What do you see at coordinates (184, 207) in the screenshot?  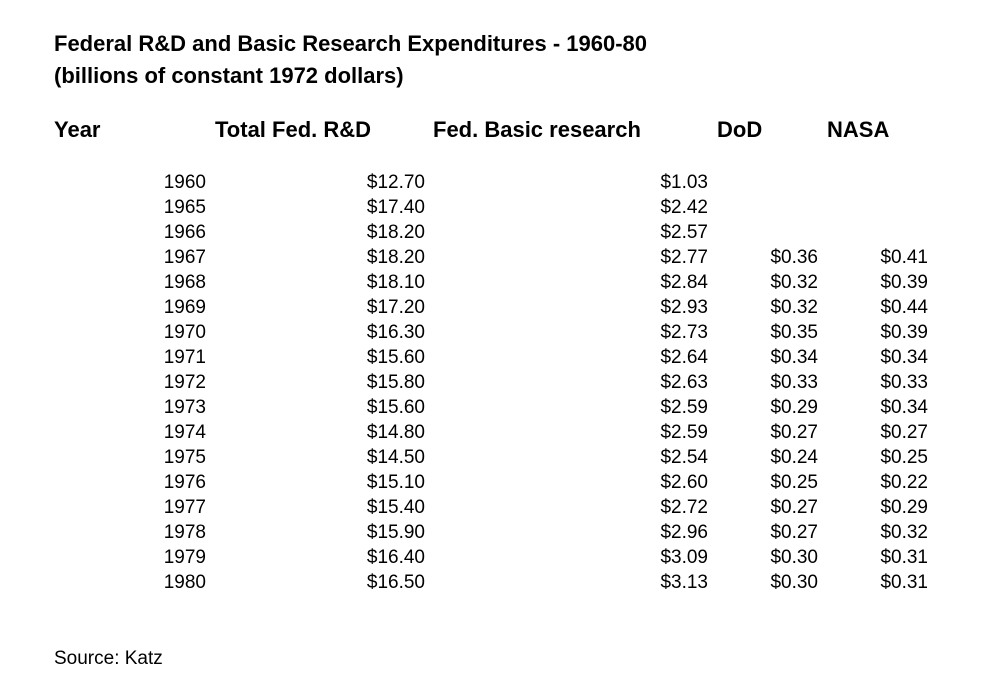 I see `cell-year: 1965` at bounding box center [184, 207].